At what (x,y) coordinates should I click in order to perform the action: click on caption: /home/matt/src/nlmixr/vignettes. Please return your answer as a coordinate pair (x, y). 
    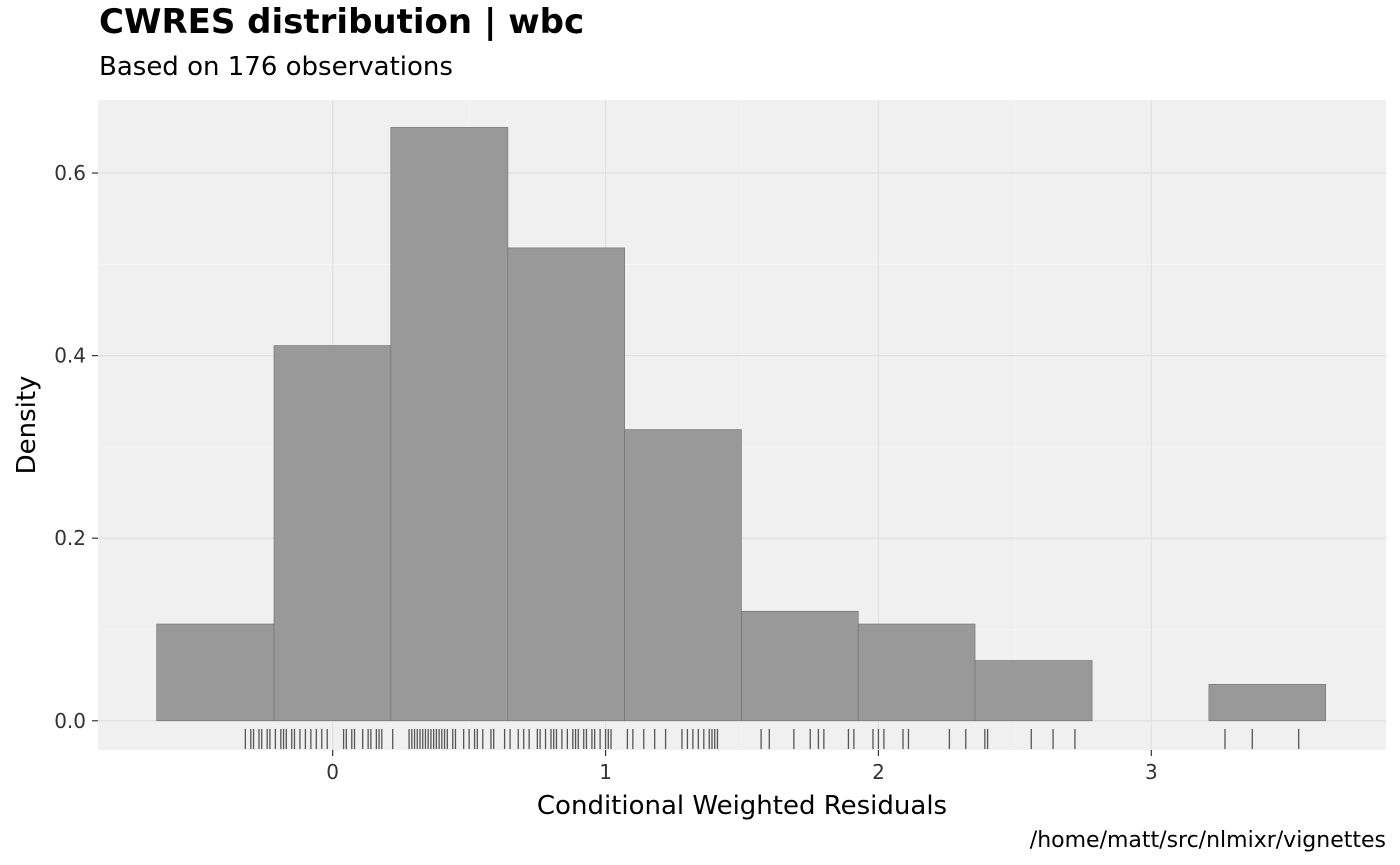
    Looking at the image, I should click on (1207, 840).